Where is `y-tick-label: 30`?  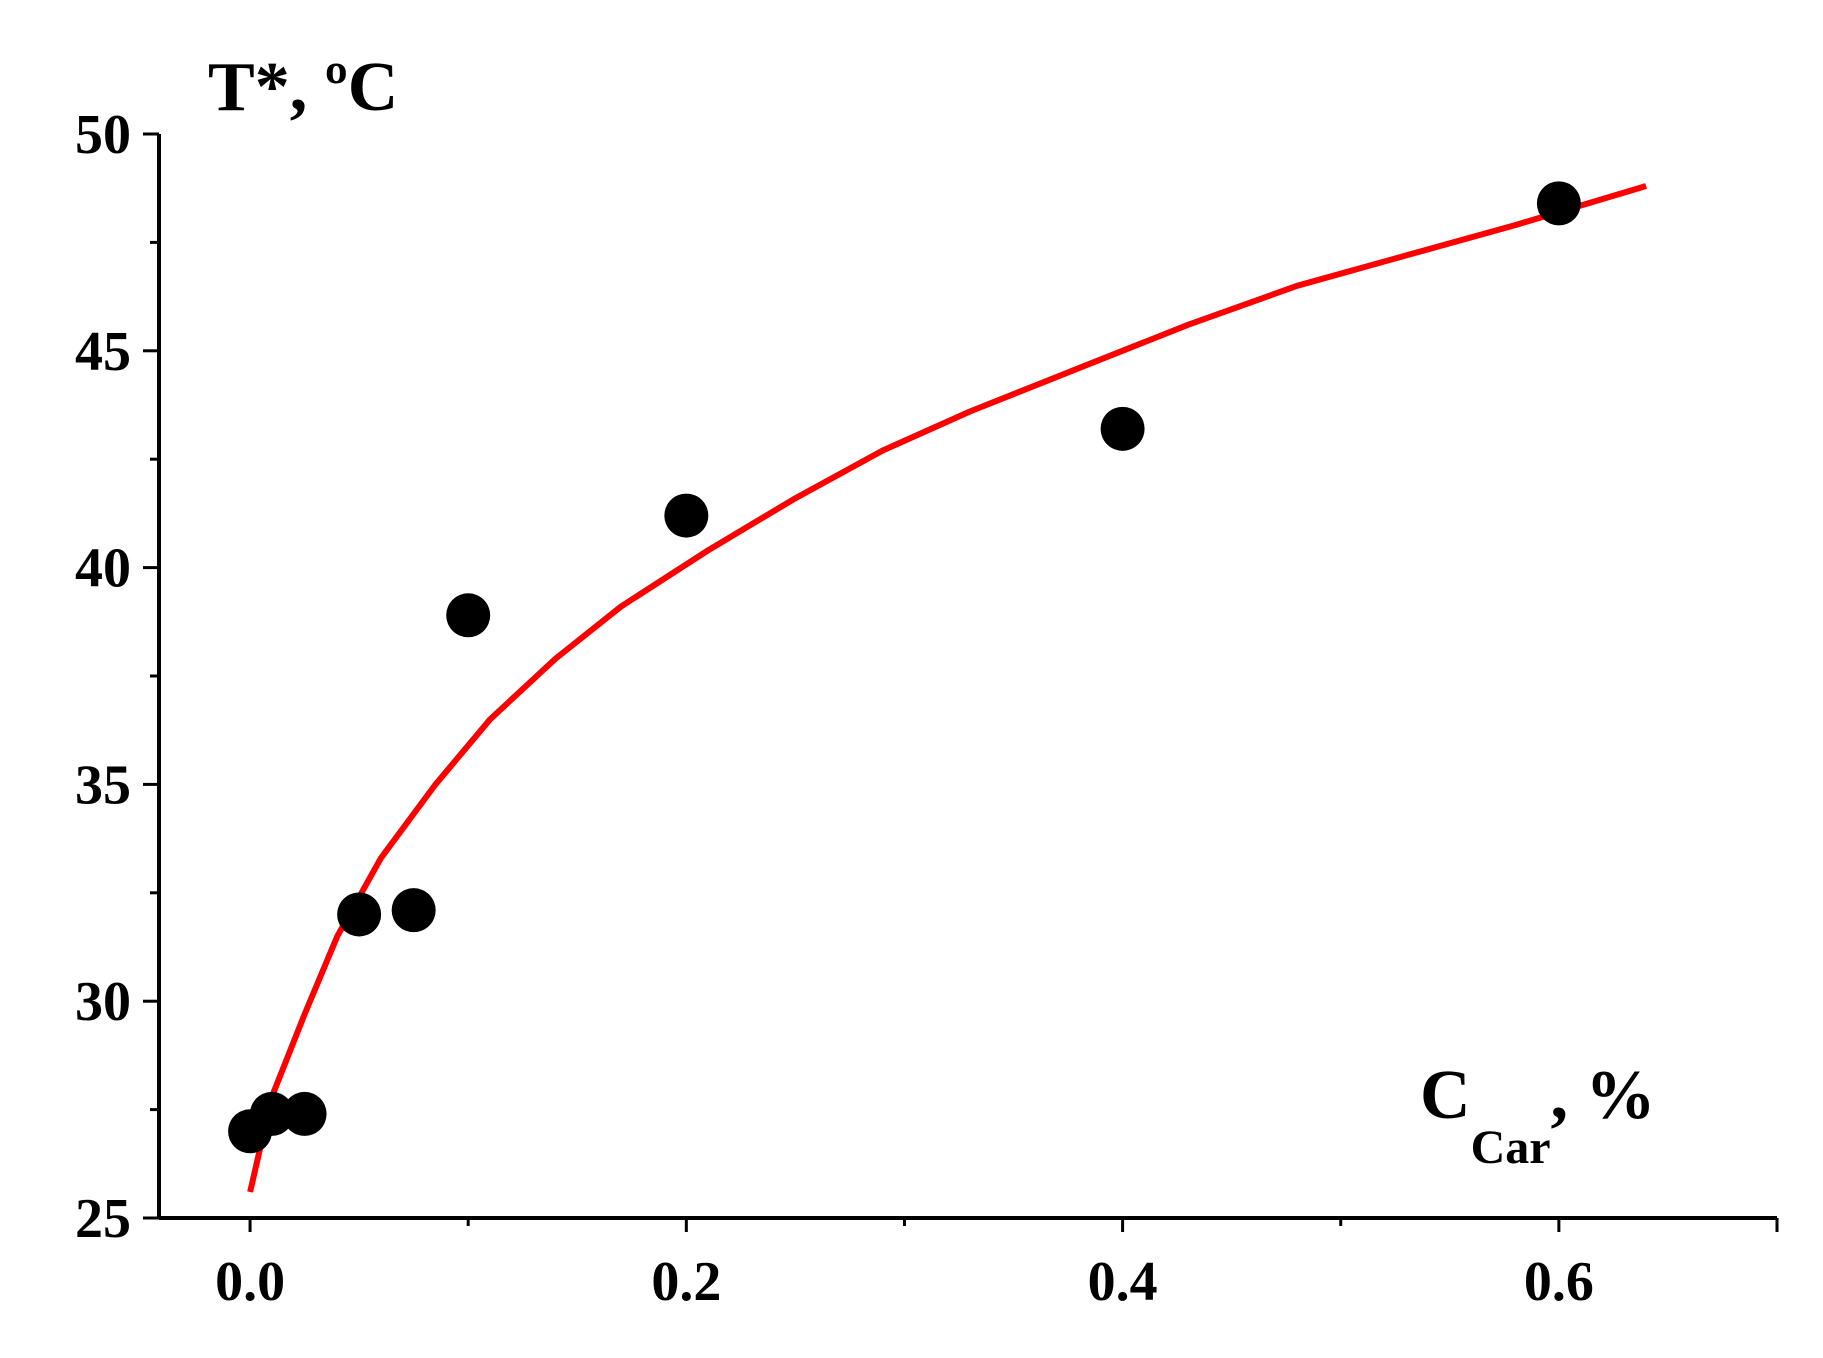 y-tick-label: 30 is located at coordinates (103, 1002).